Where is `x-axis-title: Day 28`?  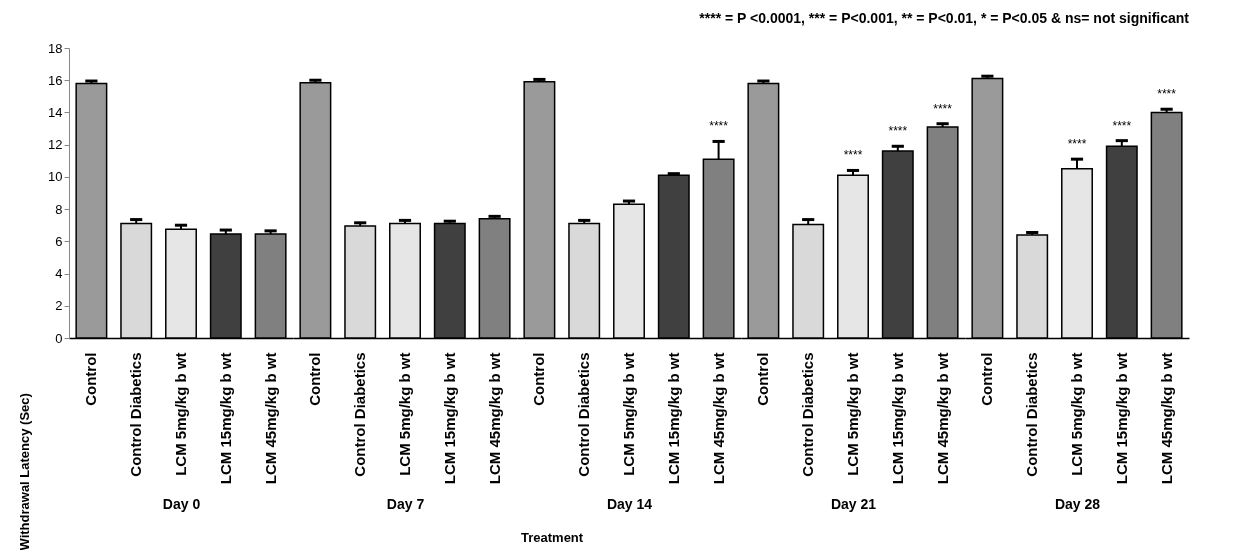
x-axis-title: Day 28 is located at coordinates (1077, 504).